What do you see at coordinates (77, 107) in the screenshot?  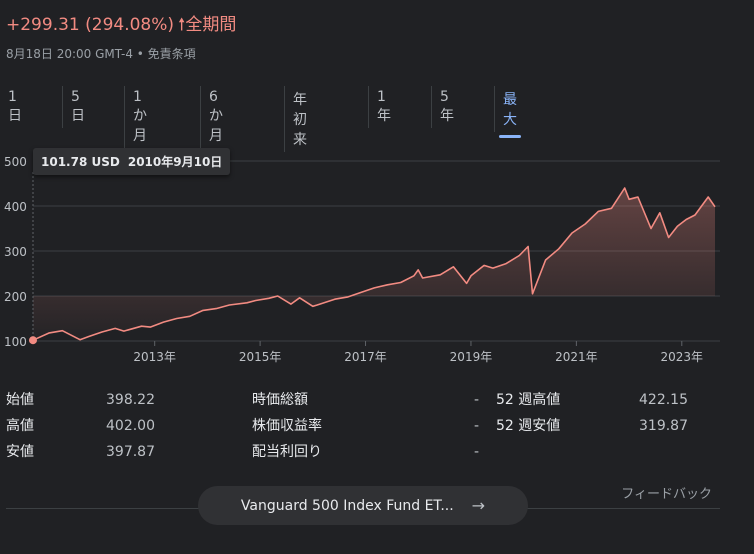 I see `tab-1: 5 日` at bounding box center [77, 107].